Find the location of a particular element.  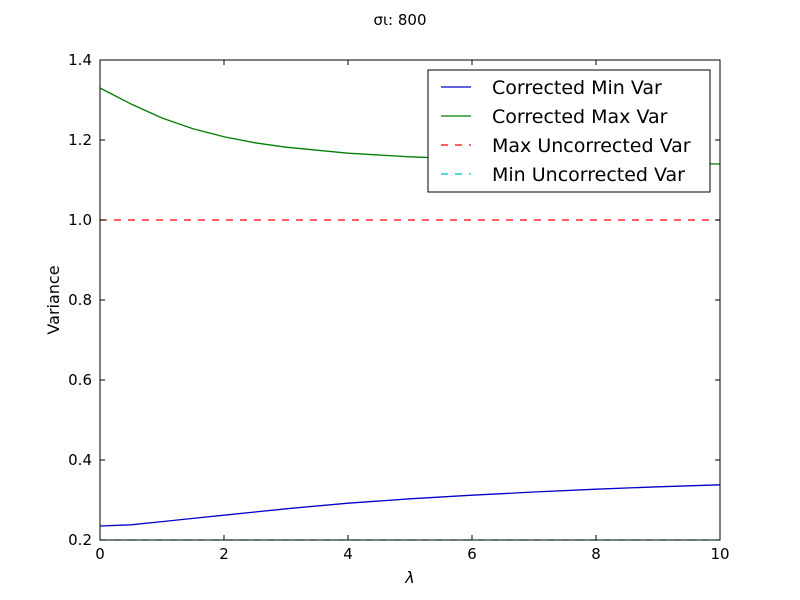

x-tick-label: 10 is located at coordinates (719, 554).